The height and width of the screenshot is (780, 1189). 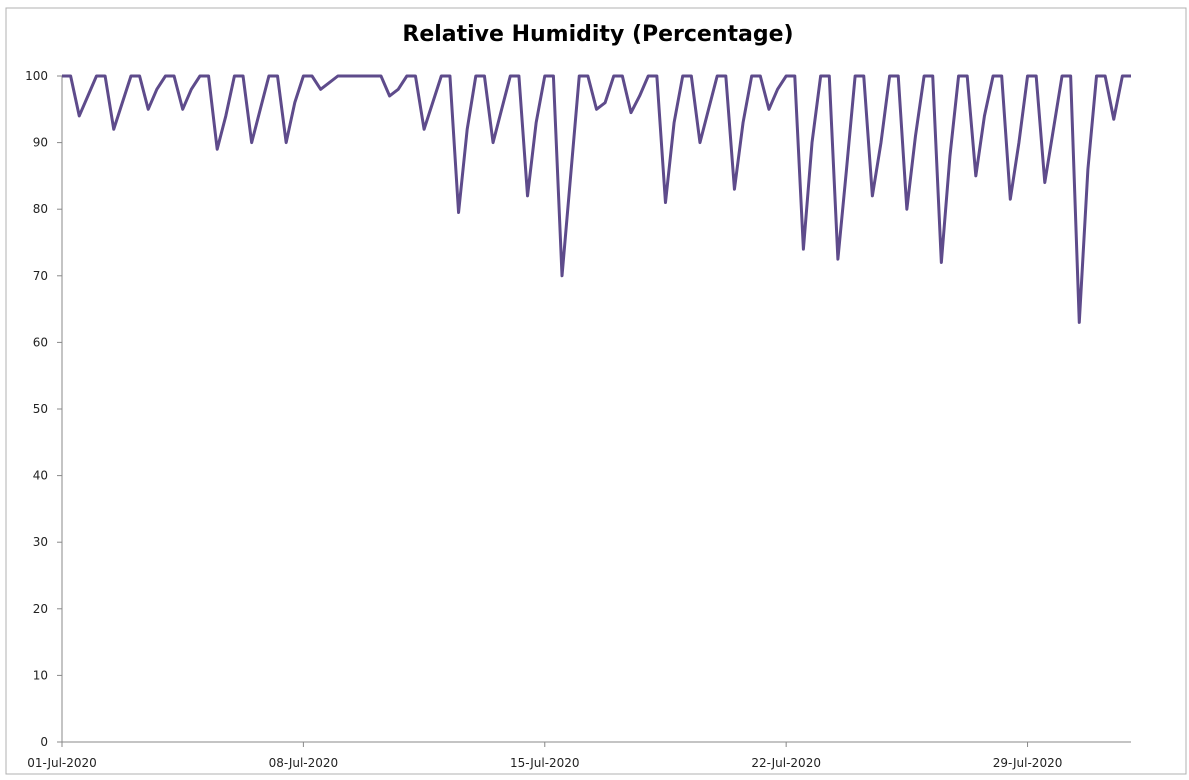 What do you see at coordinates (40, 409) in the screenshot?
I see `y-tick-label: 50` at bounding box center [40, 409].